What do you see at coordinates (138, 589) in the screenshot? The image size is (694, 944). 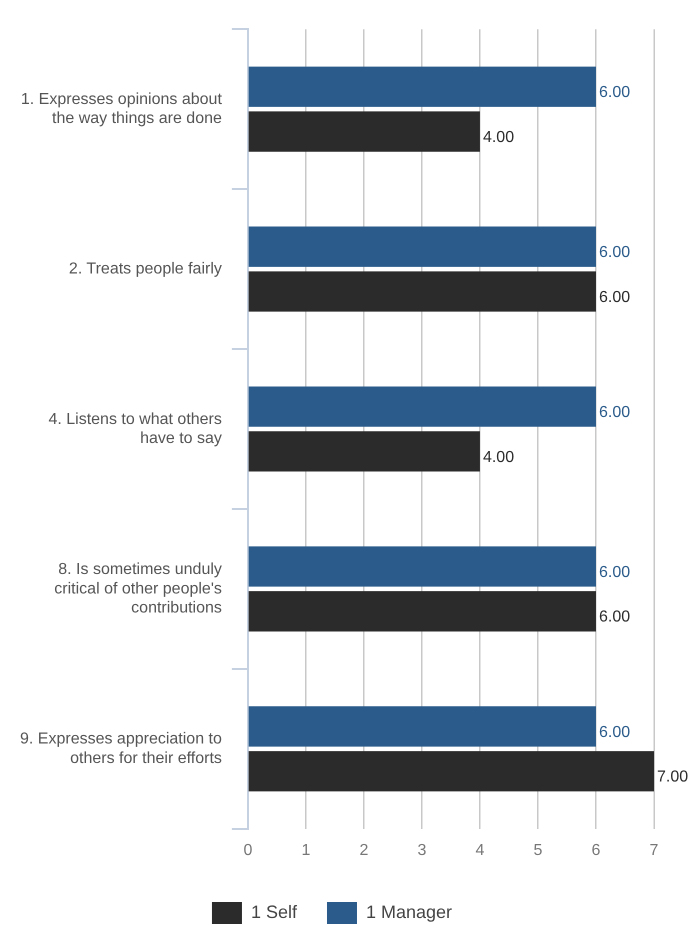 I see `y-tick-label: 8. Is sometimes unduly critical of other people's contributions` at bounding box center [138, 589].